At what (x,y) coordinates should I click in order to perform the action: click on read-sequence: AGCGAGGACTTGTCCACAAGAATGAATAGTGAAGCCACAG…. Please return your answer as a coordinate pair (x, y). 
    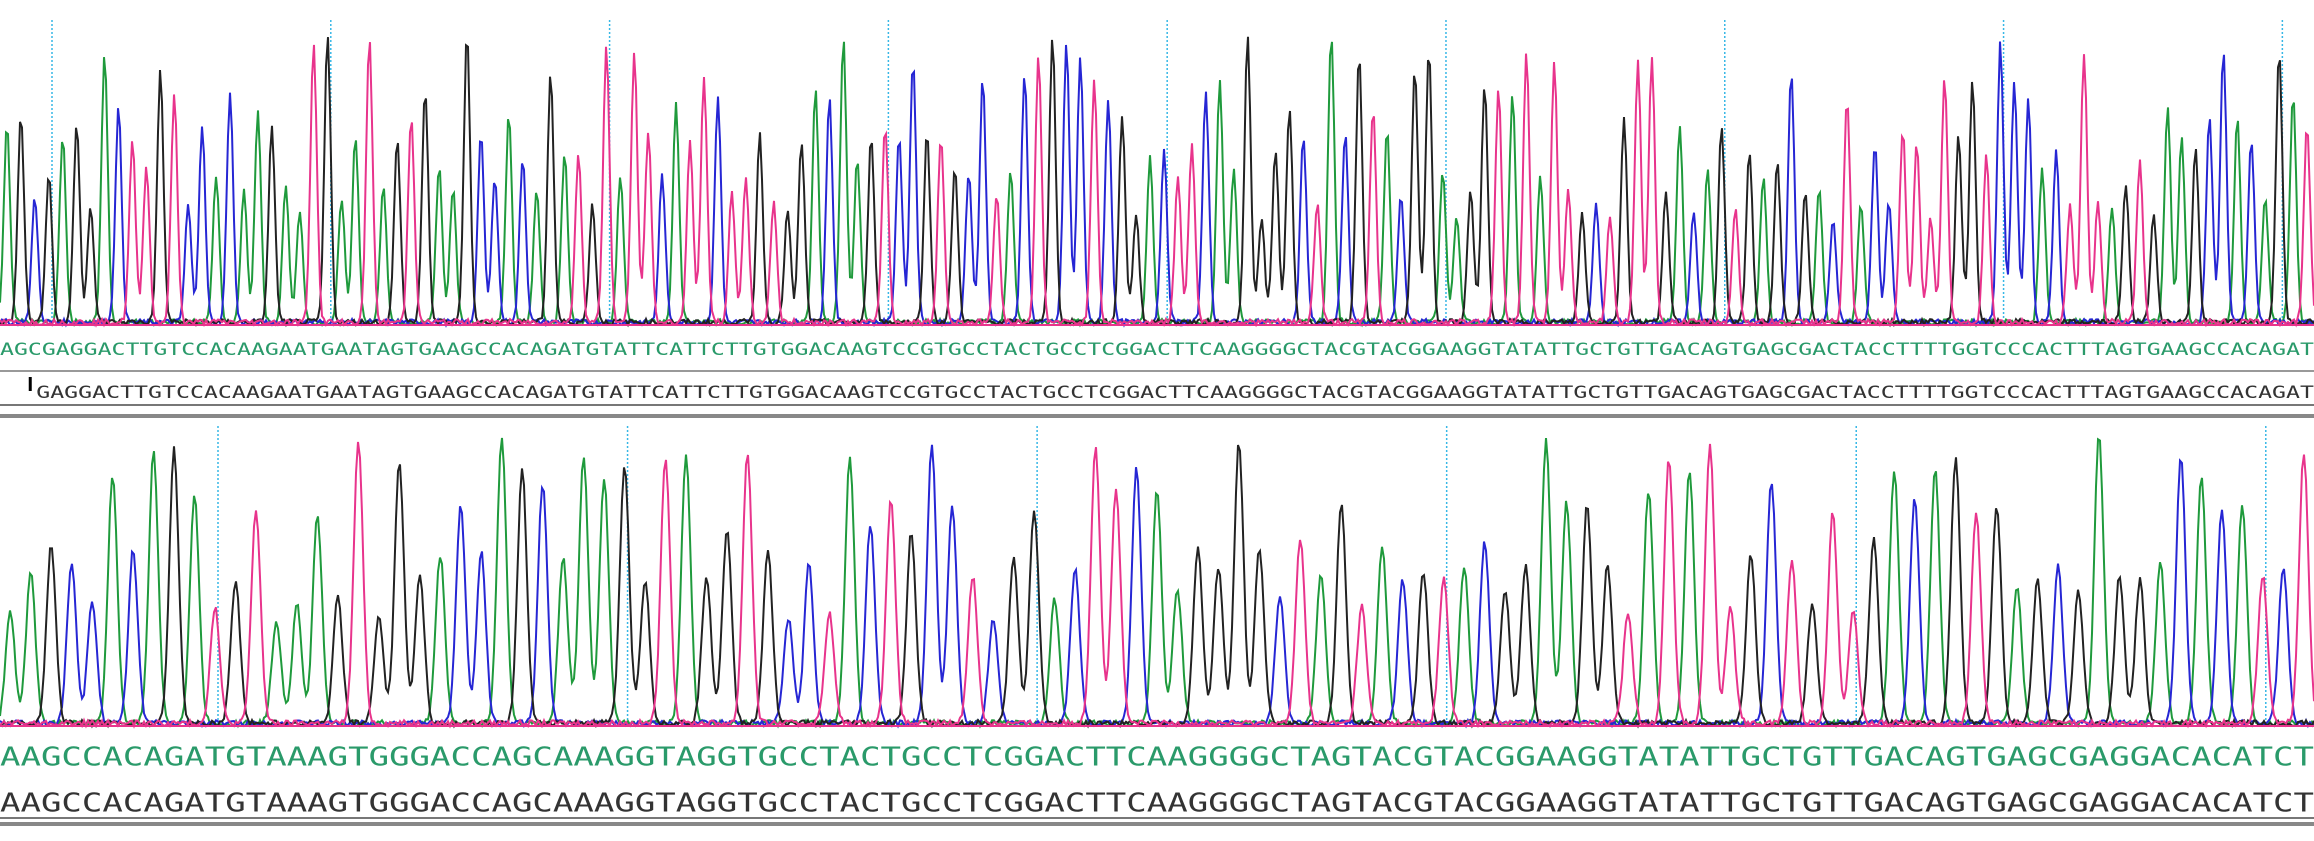
    Looking at the image, I should click on (1157, 350).